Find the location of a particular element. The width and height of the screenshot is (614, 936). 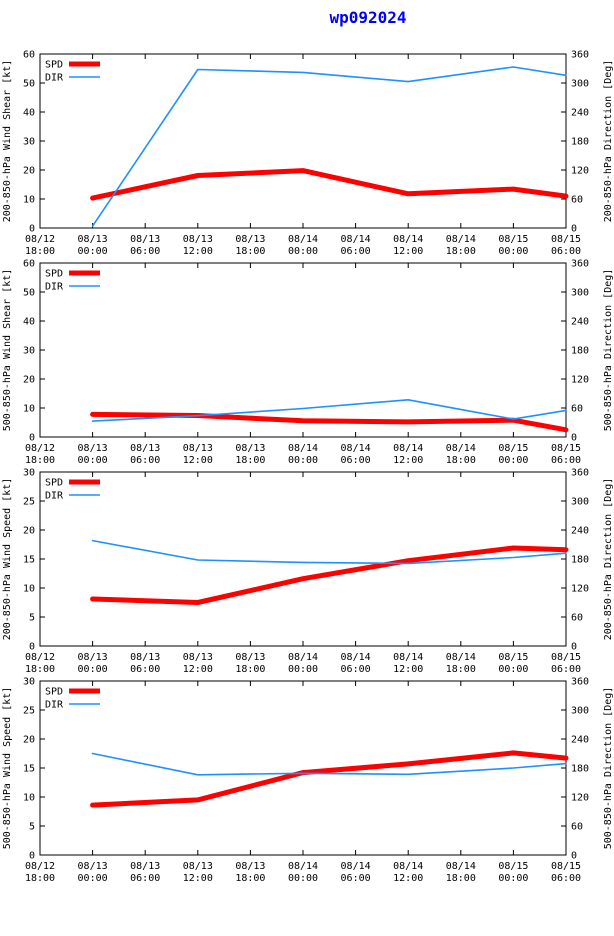

y-axis-label-left: 200-850-hPa Wind Speed [kt] is located at coordinates (7, 559).